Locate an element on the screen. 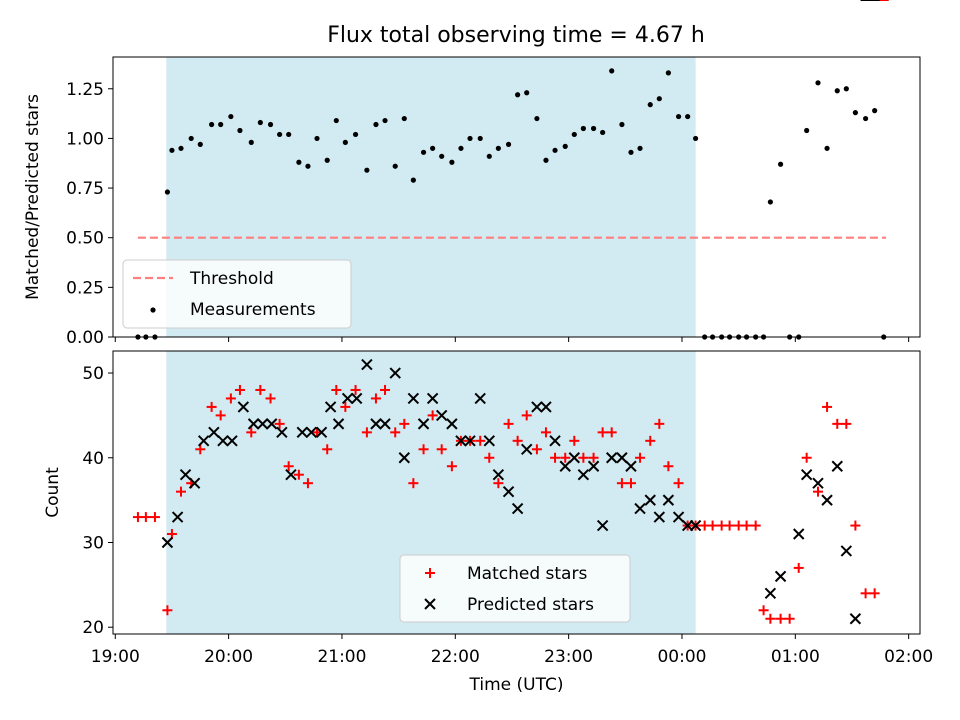 This screenshot has width=960, height=720. top-y-axis-label: Matched/Predicted stars is located at coordinates (33, 197).